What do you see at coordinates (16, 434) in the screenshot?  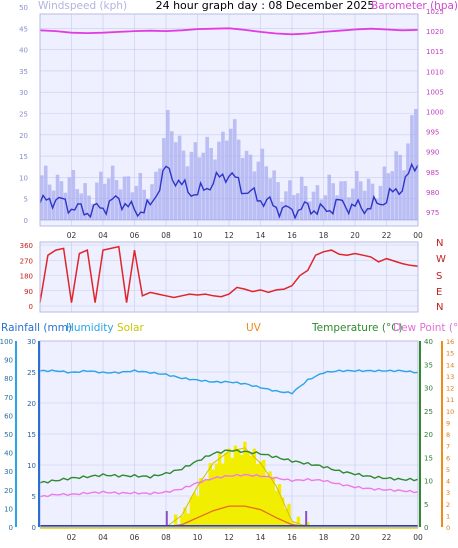 I see `humidity-axis-bar` at bounding box center [16, 434].